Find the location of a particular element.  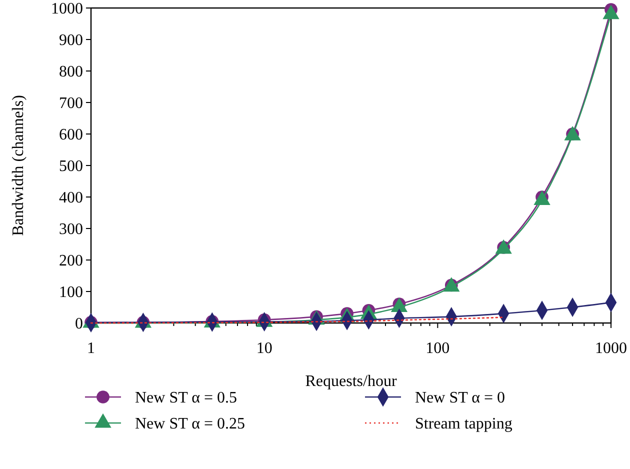

y-tick-label: 100 is located at coordinates (71, 293).